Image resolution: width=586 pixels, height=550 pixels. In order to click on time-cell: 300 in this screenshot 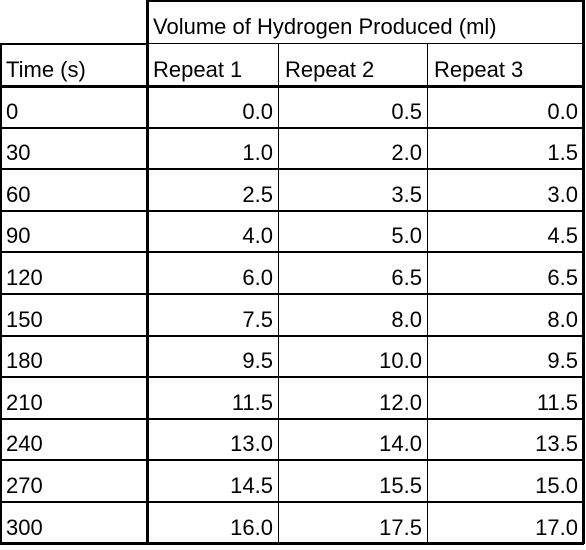, I will do `click(24, 527)`.